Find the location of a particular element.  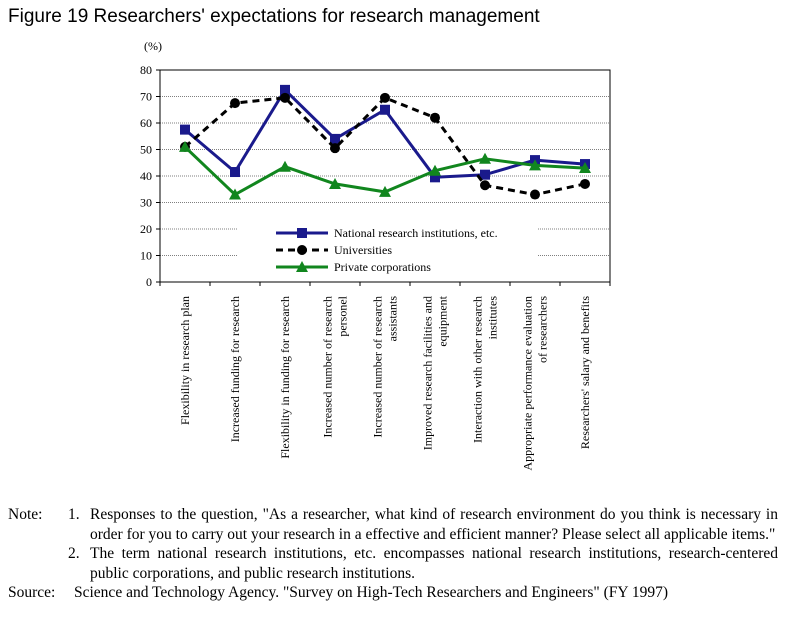

x-category-label: Increased funding for research is located at coordinates (235, 369).